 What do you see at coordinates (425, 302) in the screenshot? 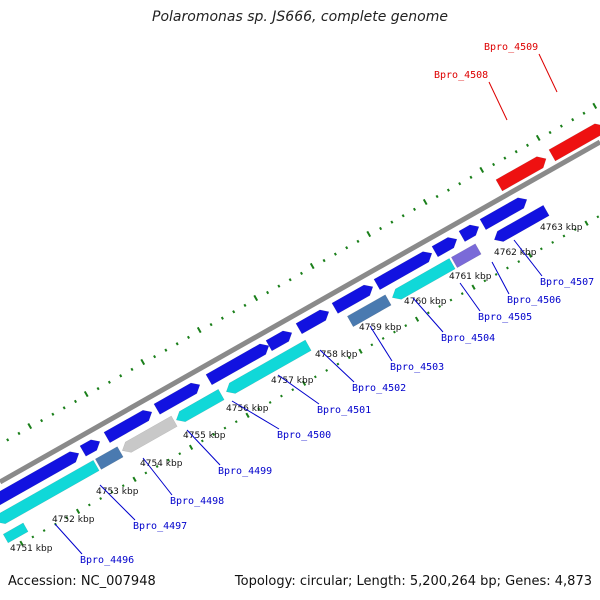
I see `kbp-tick-label: 4760 kbp` at bounding box center [425, 302].